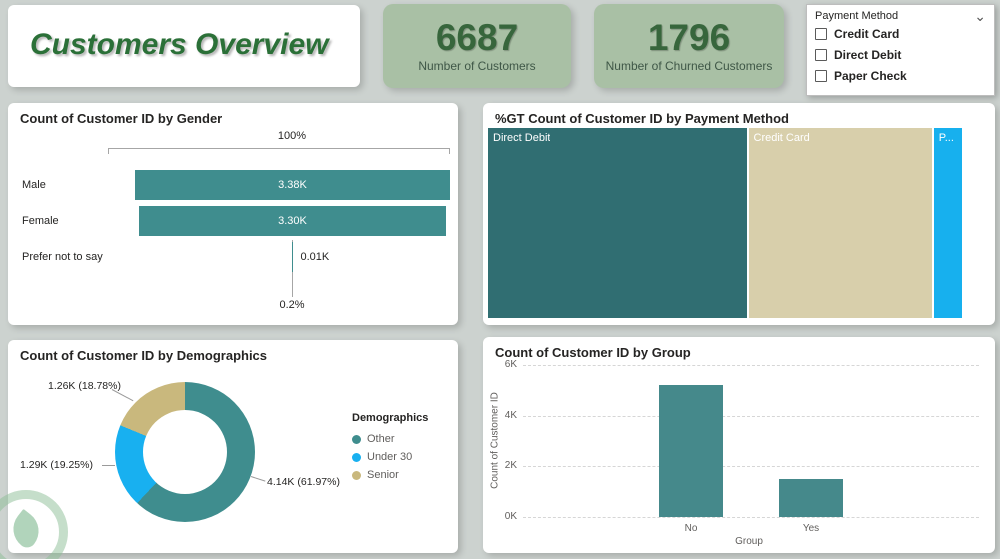 The image size is (1000, 559). I want to click on funnel-value-label: 3.38K, so click(292, 185).